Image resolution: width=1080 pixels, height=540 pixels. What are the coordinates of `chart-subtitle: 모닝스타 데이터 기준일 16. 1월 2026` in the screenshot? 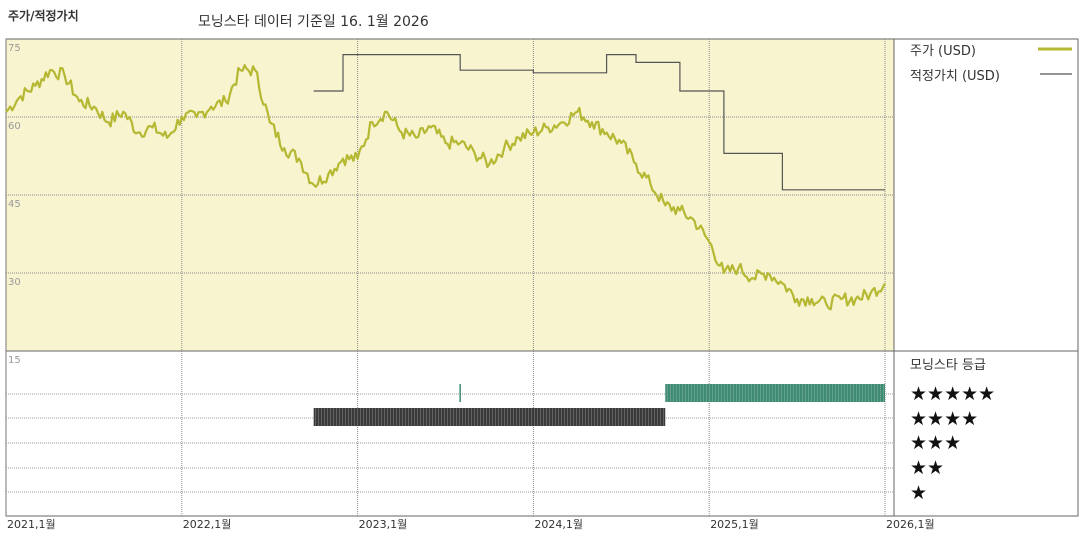 It's located at (313, 22).